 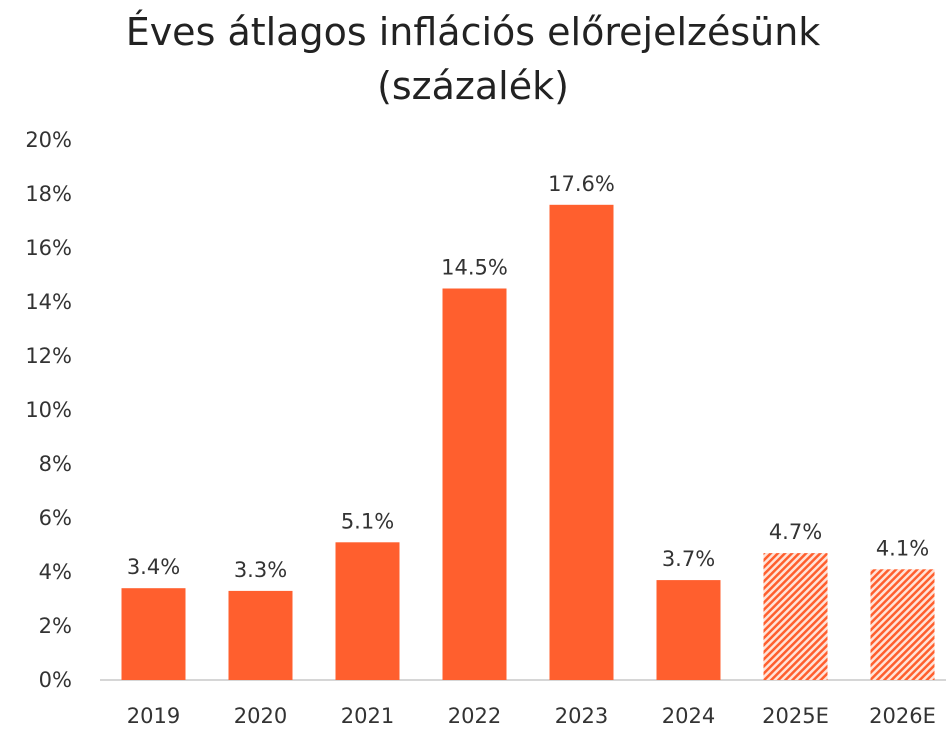 What do you see at coordinates (367, 611) in the screenshot?
I see `bar-2021` at bounding box center [367, 611].